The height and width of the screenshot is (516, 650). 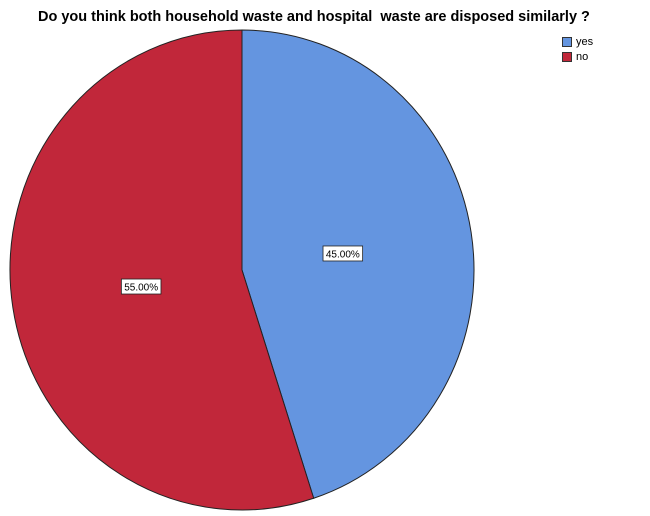 I want to click on legend-label-no: no, so click(x=582, y=56).